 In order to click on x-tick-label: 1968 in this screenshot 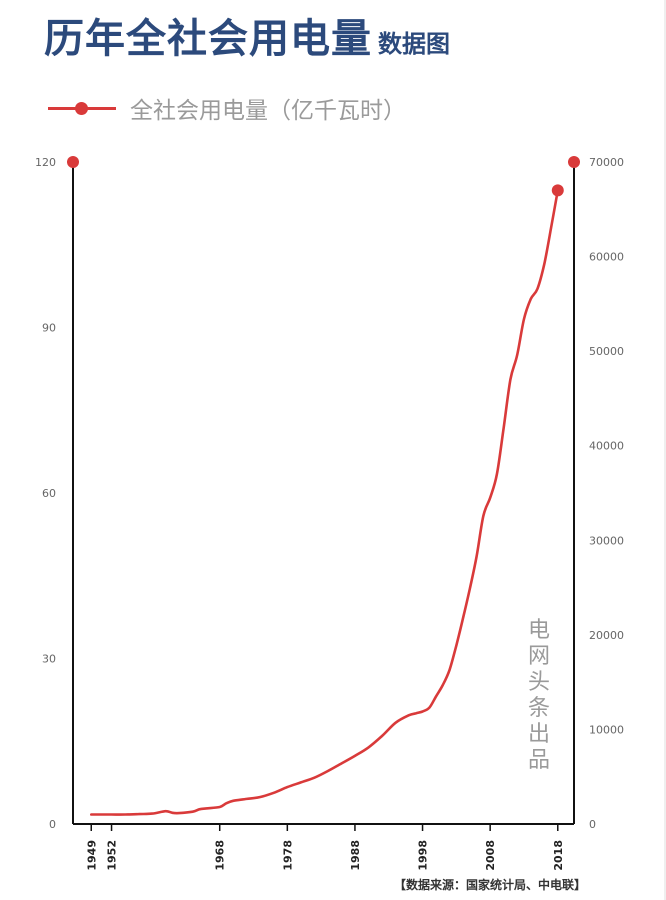, I will do `click(220, 855)`.